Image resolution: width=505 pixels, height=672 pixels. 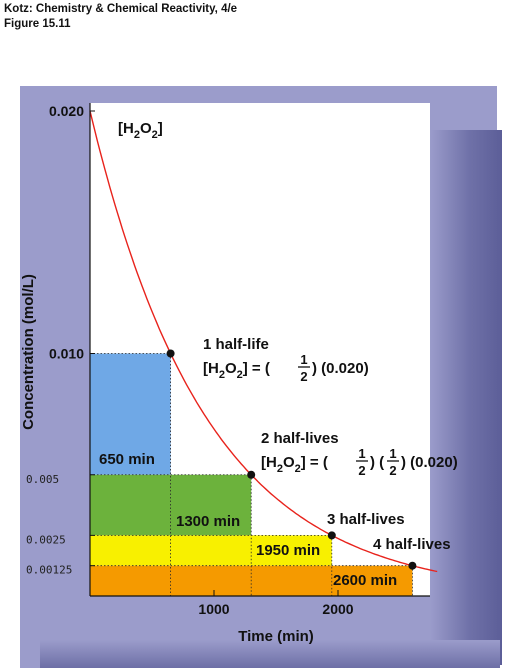 What do you see at coordinates (288, 550) in the screenshot?
I see `region-label-3: 1950 min` at bounding box center [288, 550].